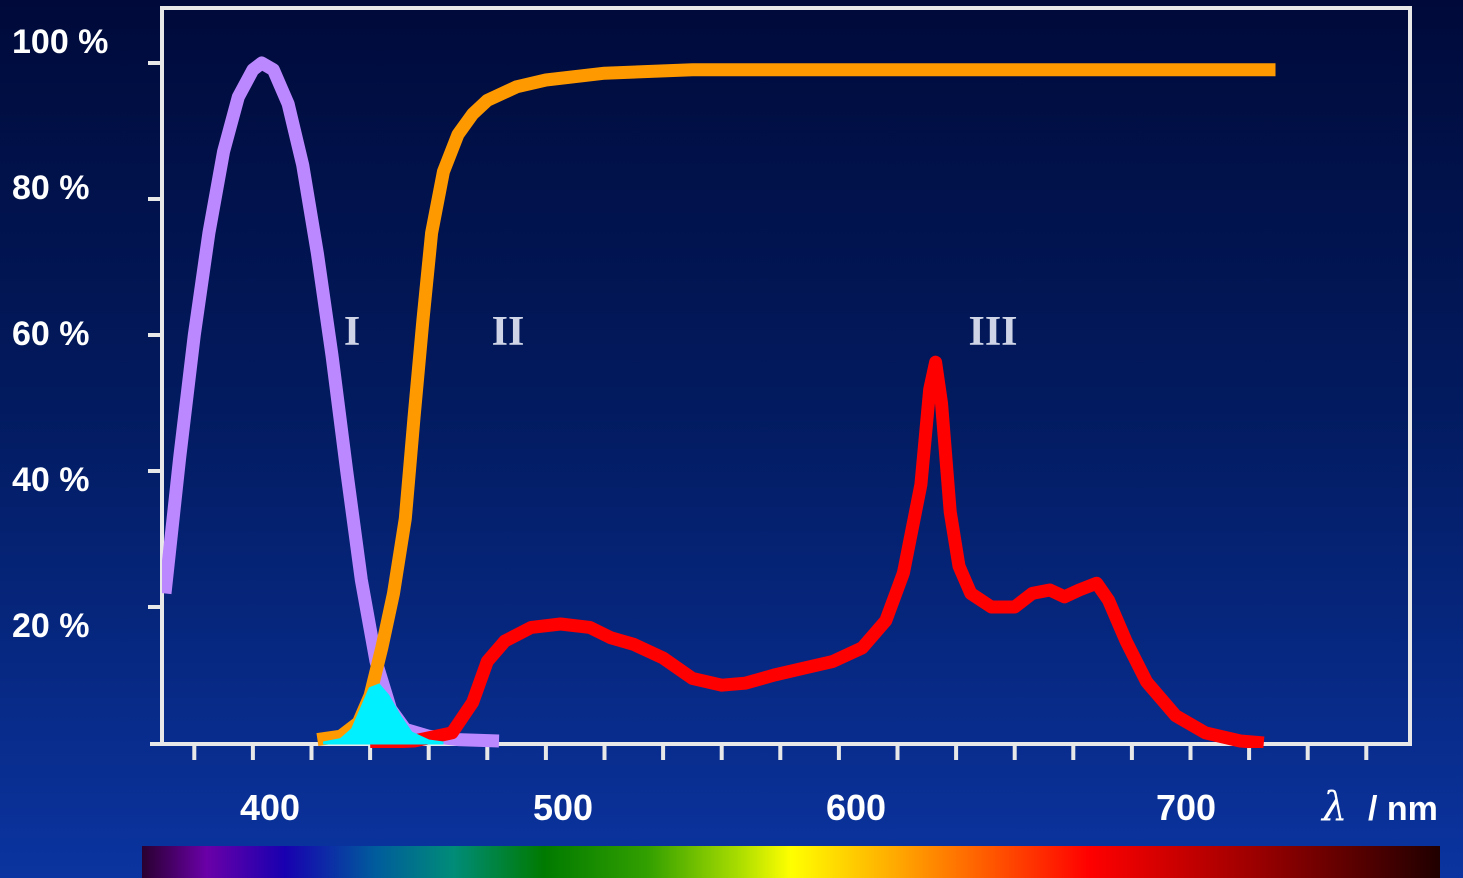 This screenshot has width=1463, height=878. I want to click on x-tick-label-600: 600, so click(856, 807).